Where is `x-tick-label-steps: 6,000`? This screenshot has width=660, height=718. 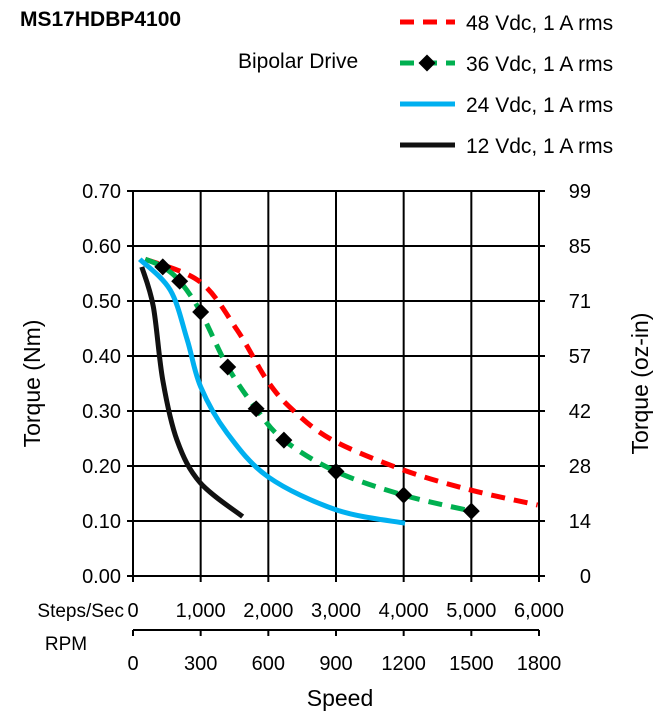
x-tick-label-steps: 6,000 is located at coordinates (539, 611).